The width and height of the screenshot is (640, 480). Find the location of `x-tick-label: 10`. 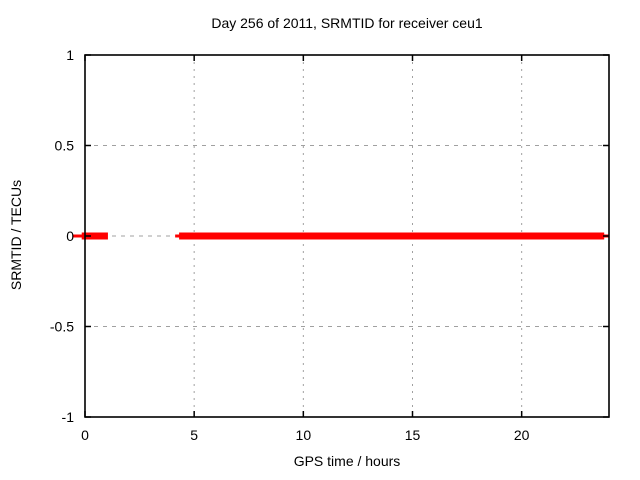

x-tick-label: 10 is located at coordinates (304, 435).